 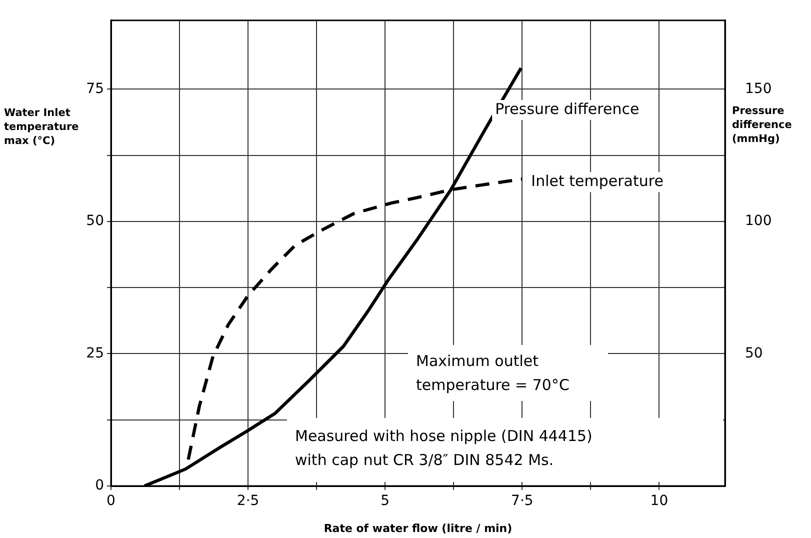 What do you see at coordinates (505, 450) in the screenshot?
I see `note-box: Measured with hose nipple (DIN 44415) with cap nut CR 3/8″ DIN 8542 Ms.` at bounding box center [505, 450].